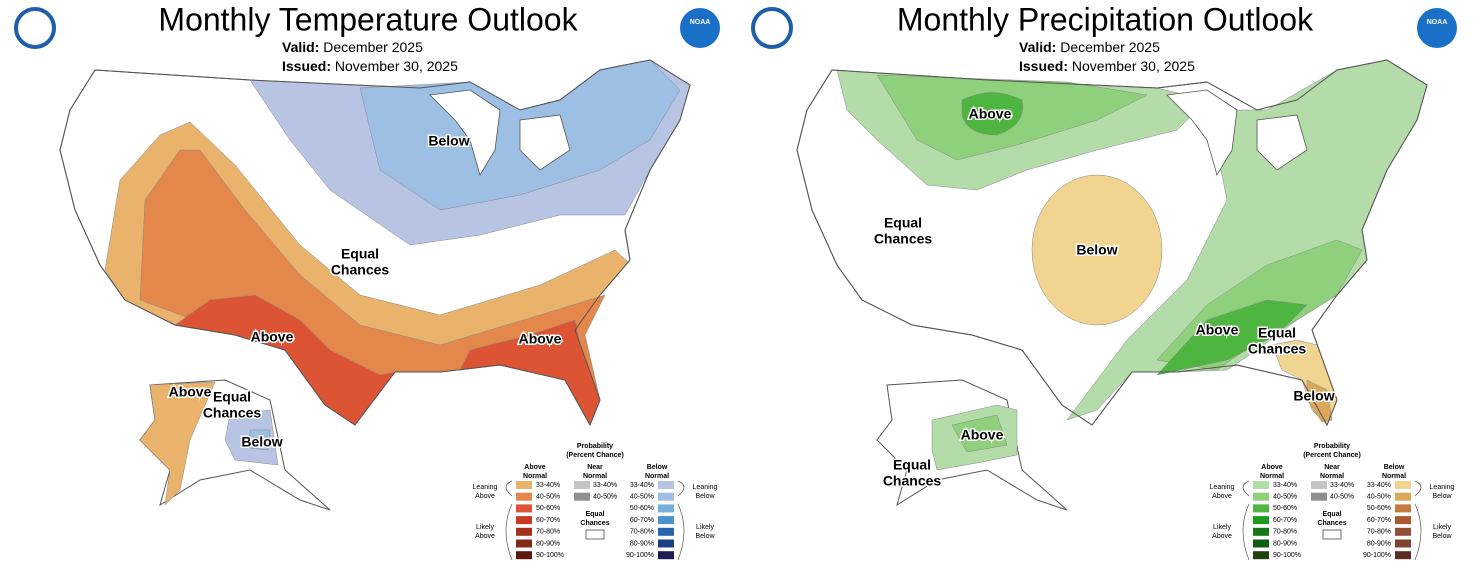  I want to click on noaa-logo, so click(1437, 28).